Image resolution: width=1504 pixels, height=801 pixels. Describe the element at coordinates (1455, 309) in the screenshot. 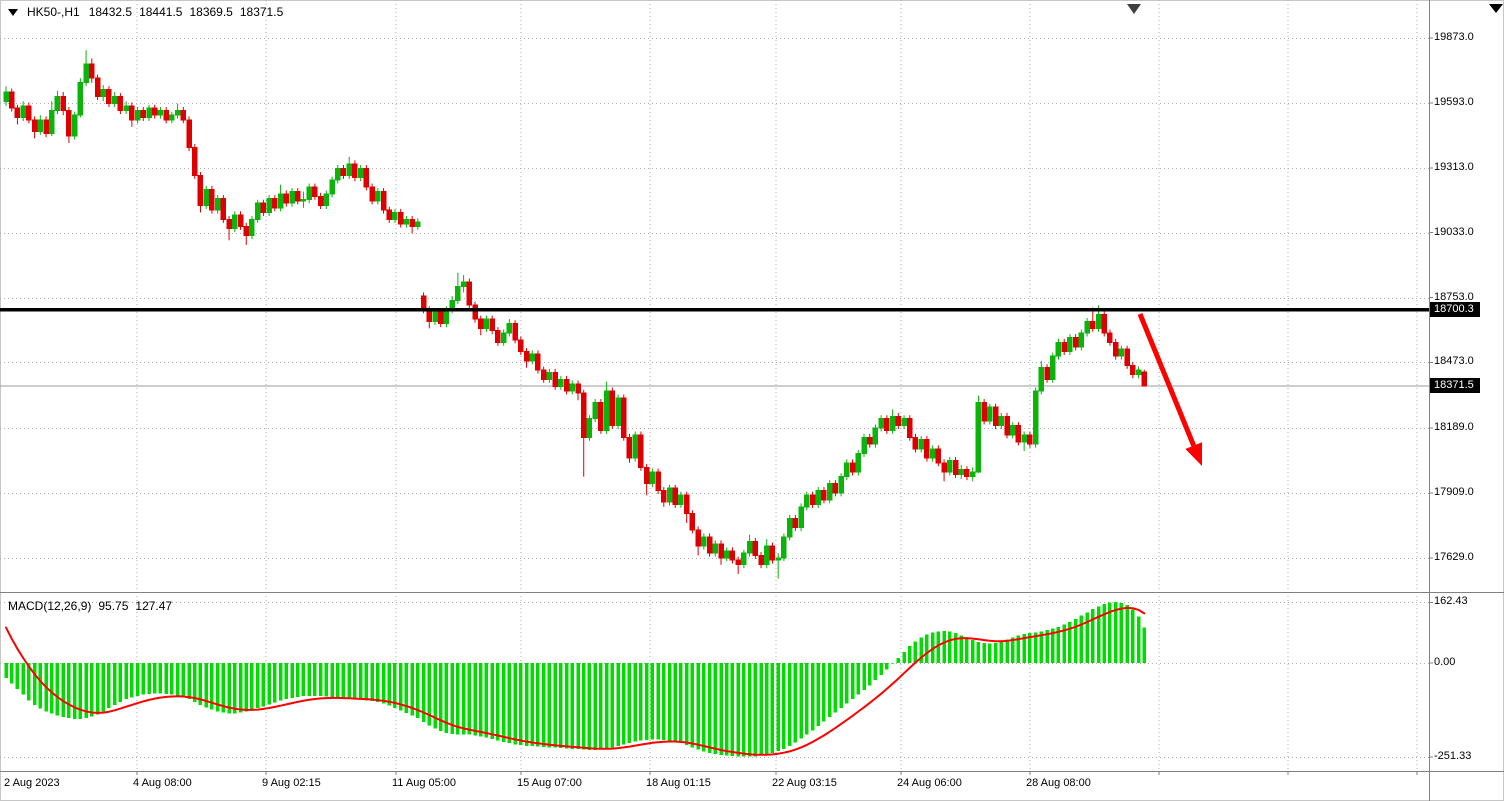

I see `price-tag: 18700.3` at that location.